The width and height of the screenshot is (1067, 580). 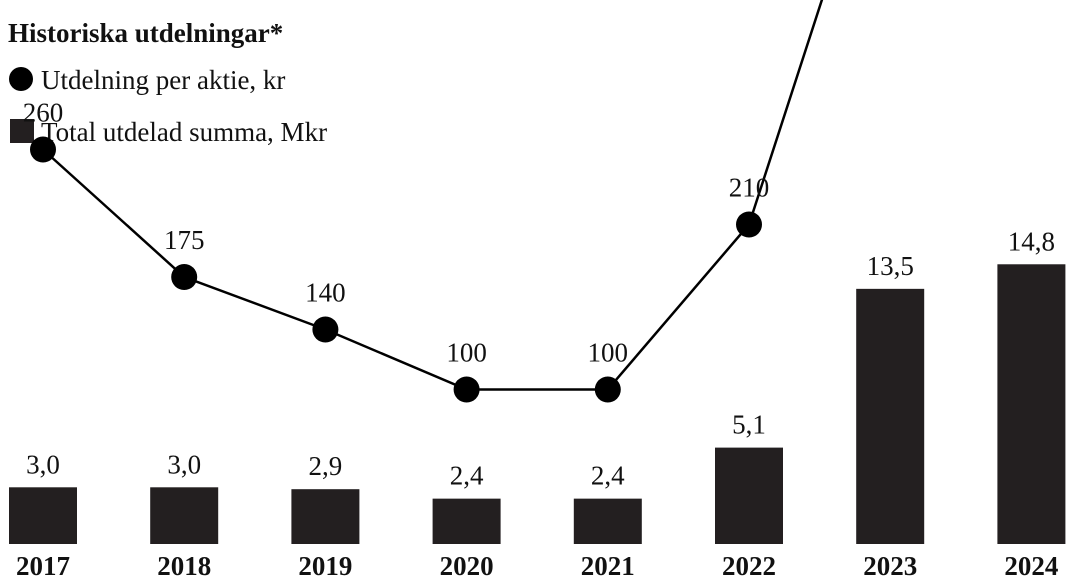 What do you see at coordinates (749, 495) in the screenshot?
I see `bar-2022` at bounding box center [749, 495].